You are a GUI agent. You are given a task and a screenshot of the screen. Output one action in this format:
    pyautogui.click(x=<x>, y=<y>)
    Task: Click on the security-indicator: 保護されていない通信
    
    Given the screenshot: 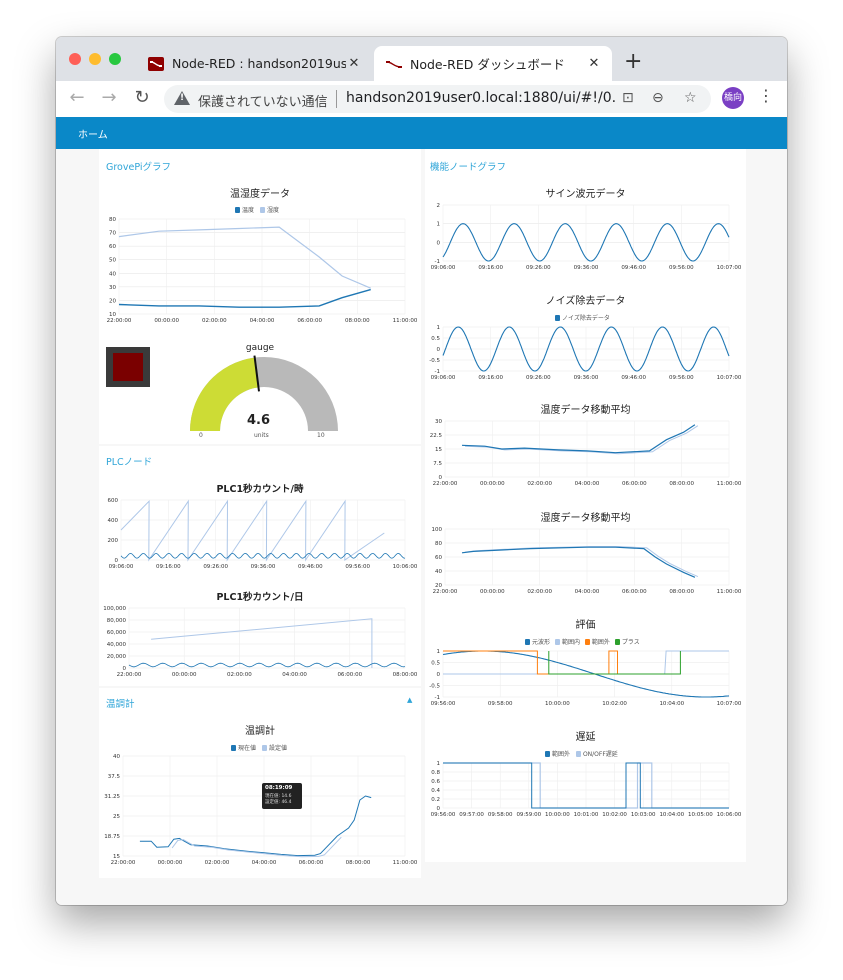 What is the action you would take?
    pyautogui.click(x=263, y=102)
    